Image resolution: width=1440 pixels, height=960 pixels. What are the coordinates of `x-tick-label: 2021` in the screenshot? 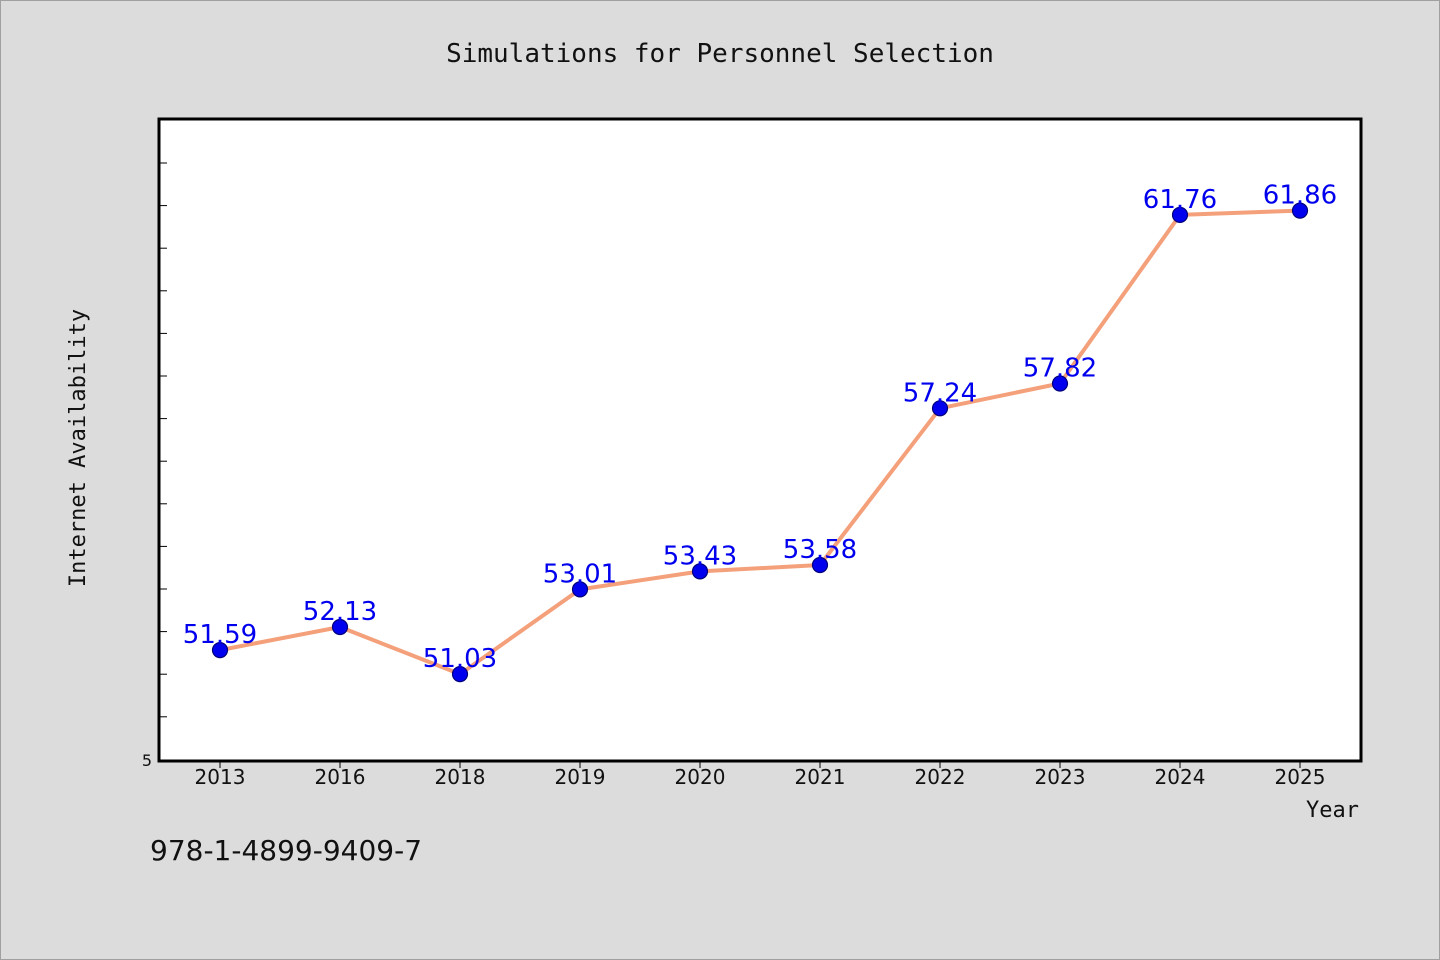 It's located at (820, 777).